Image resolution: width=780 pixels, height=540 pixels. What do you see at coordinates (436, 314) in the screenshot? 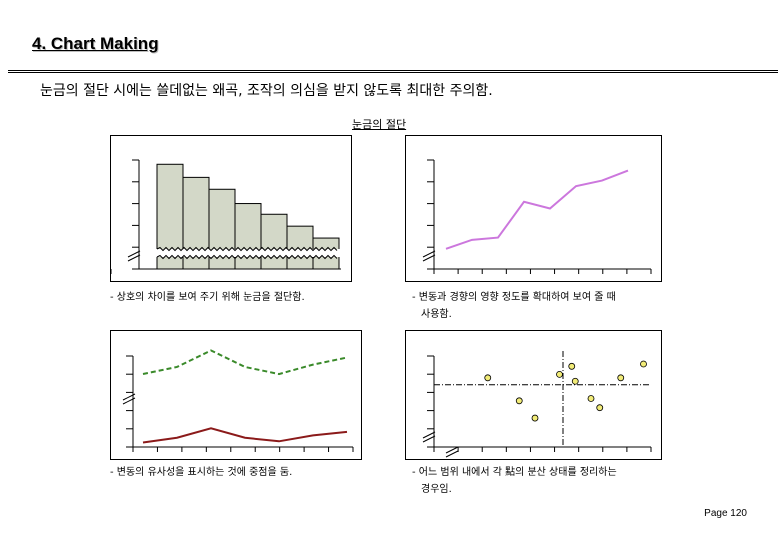
I see `caption-line-text-2: 사용함.` at bounding box center [436, 314].